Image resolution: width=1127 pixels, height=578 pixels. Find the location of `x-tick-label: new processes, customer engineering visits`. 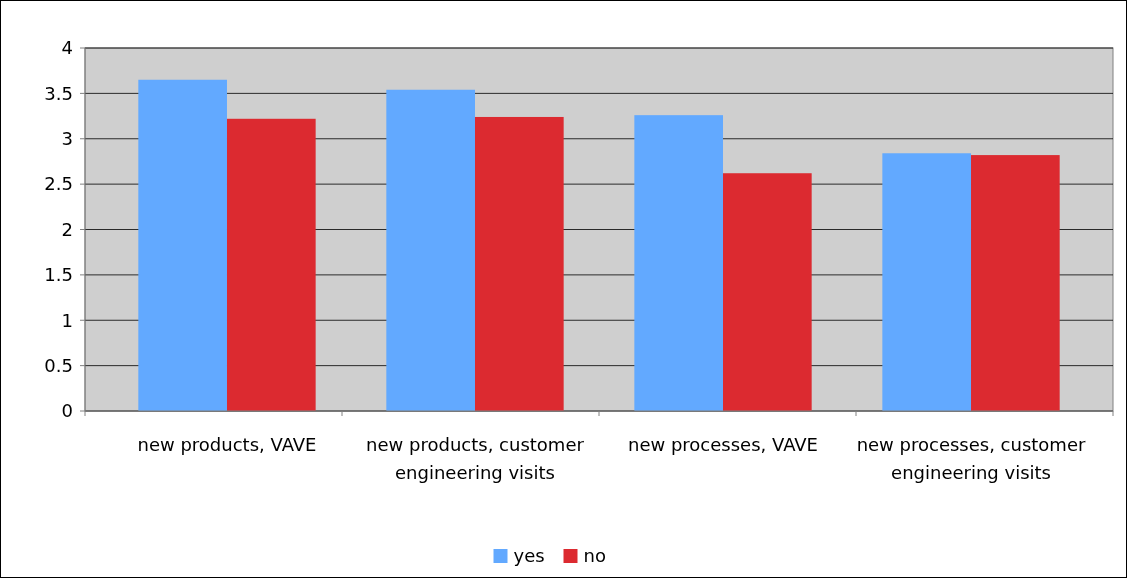

x-tick-label: new processes, customer engineering visits is located at coordinates (971, 458).